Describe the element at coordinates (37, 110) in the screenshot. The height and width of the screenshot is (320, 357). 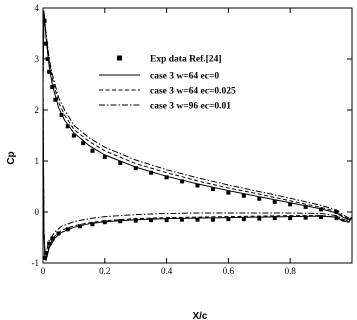
I see `y-tick-label: 2` at that location.